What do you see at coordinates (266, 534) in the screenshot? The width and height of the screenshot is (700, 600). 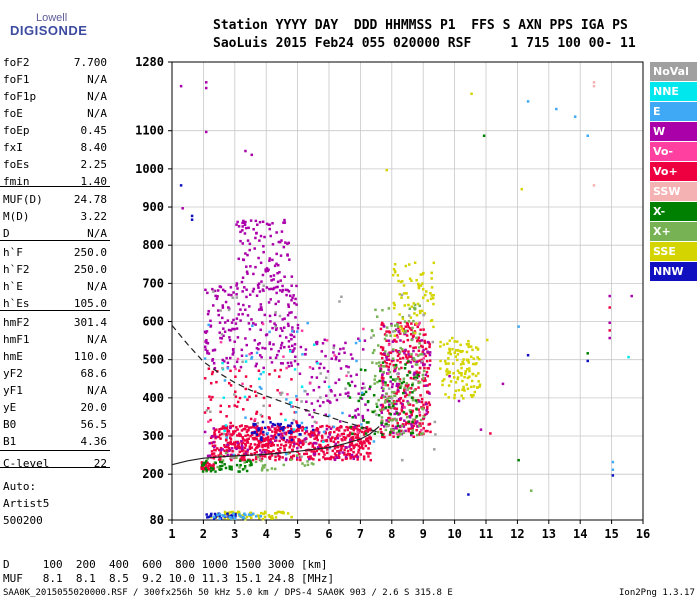 I see `x-tick-label: 4` at bounding box center [266, 534].